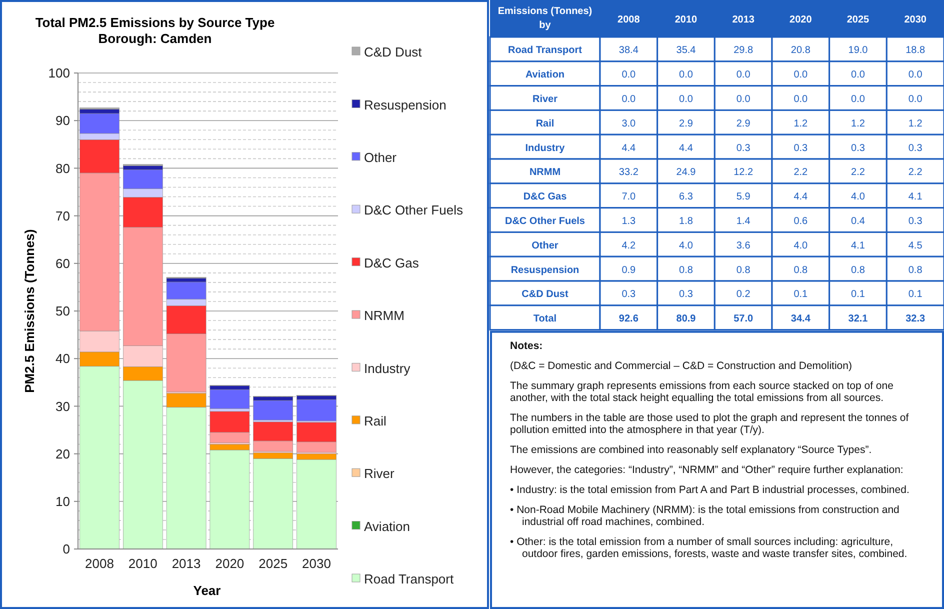  Describe the element at coordinates (709, 424) in the screenshot. I see `text: The numbers in the table are those used to plot the graph and represent the tonnes of pollution emitted into the atmosphere in that year (T/y).` at that location.